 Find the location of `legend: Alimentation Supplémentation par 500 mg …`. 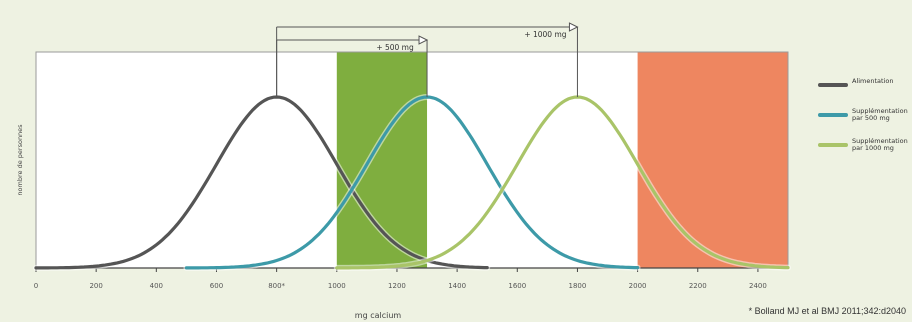

legend: Alimentation Supplémentation par 500 mg … is located at coordinates (865, 123).